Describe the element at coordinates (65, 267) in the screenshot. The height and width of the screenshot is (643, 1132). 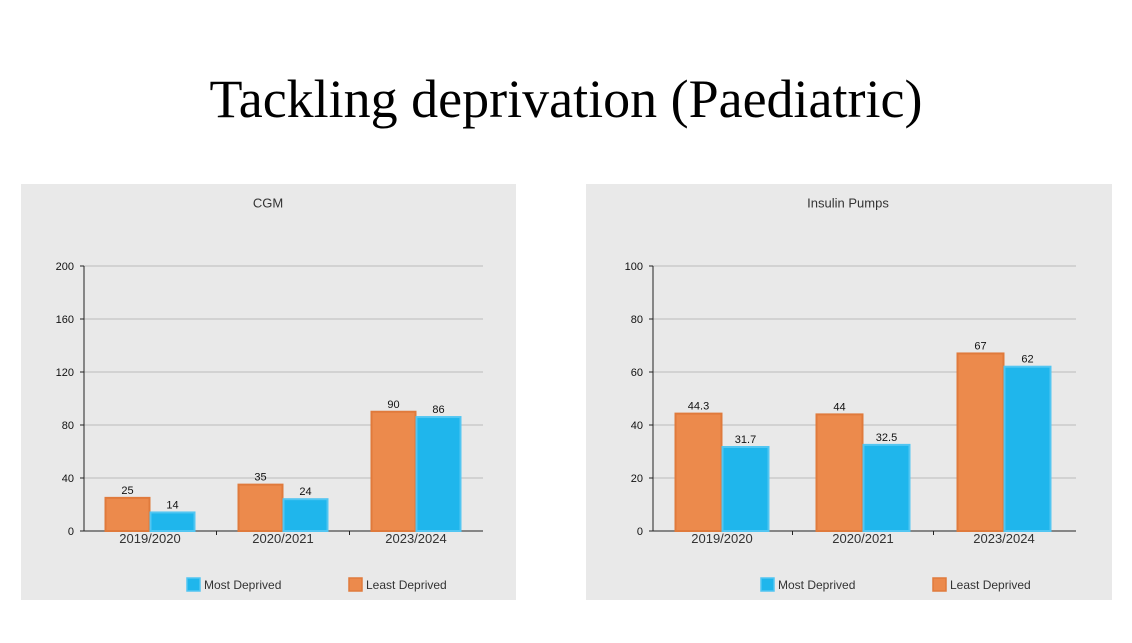
I see `y-tick-label: 200` at that location.